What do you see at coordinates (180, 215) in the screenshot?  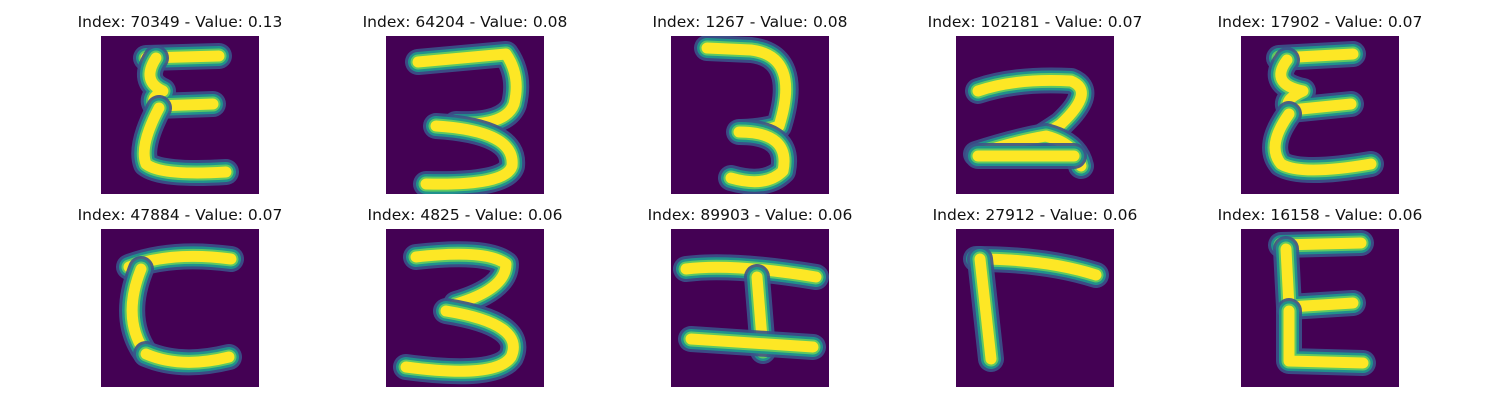 I see `panel-title: Index: 47884 - Value: 0.07` at bounding box center [180, 215].